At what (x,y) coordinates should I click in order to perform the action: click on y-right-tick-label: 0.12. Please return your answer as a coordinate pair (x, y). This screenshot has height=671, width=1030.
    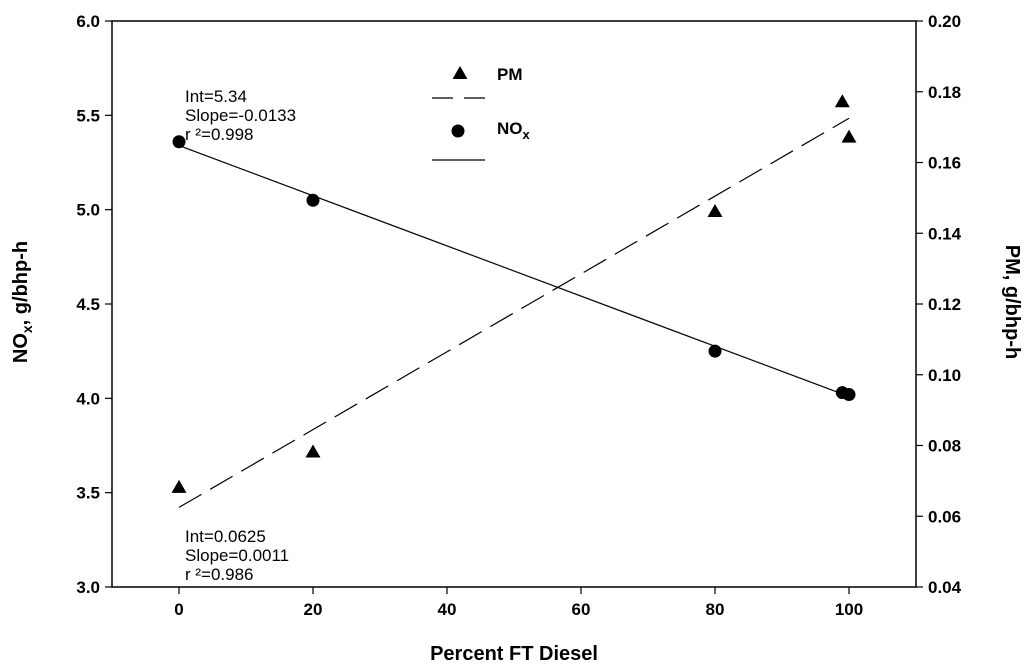
    Looking at the image, I should click on (944, 304).